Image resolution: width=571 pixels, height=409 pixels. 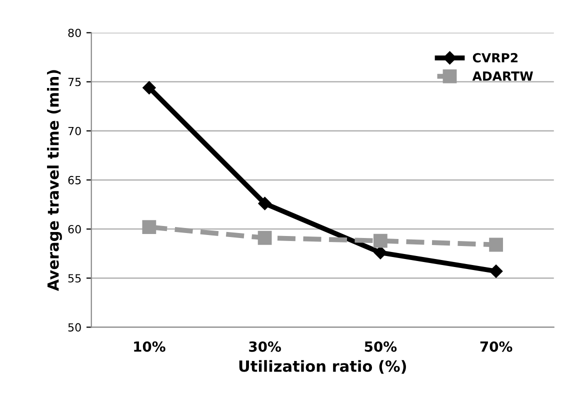 I want to click on legend-label: CVRP2, so click(x=495, y=57).